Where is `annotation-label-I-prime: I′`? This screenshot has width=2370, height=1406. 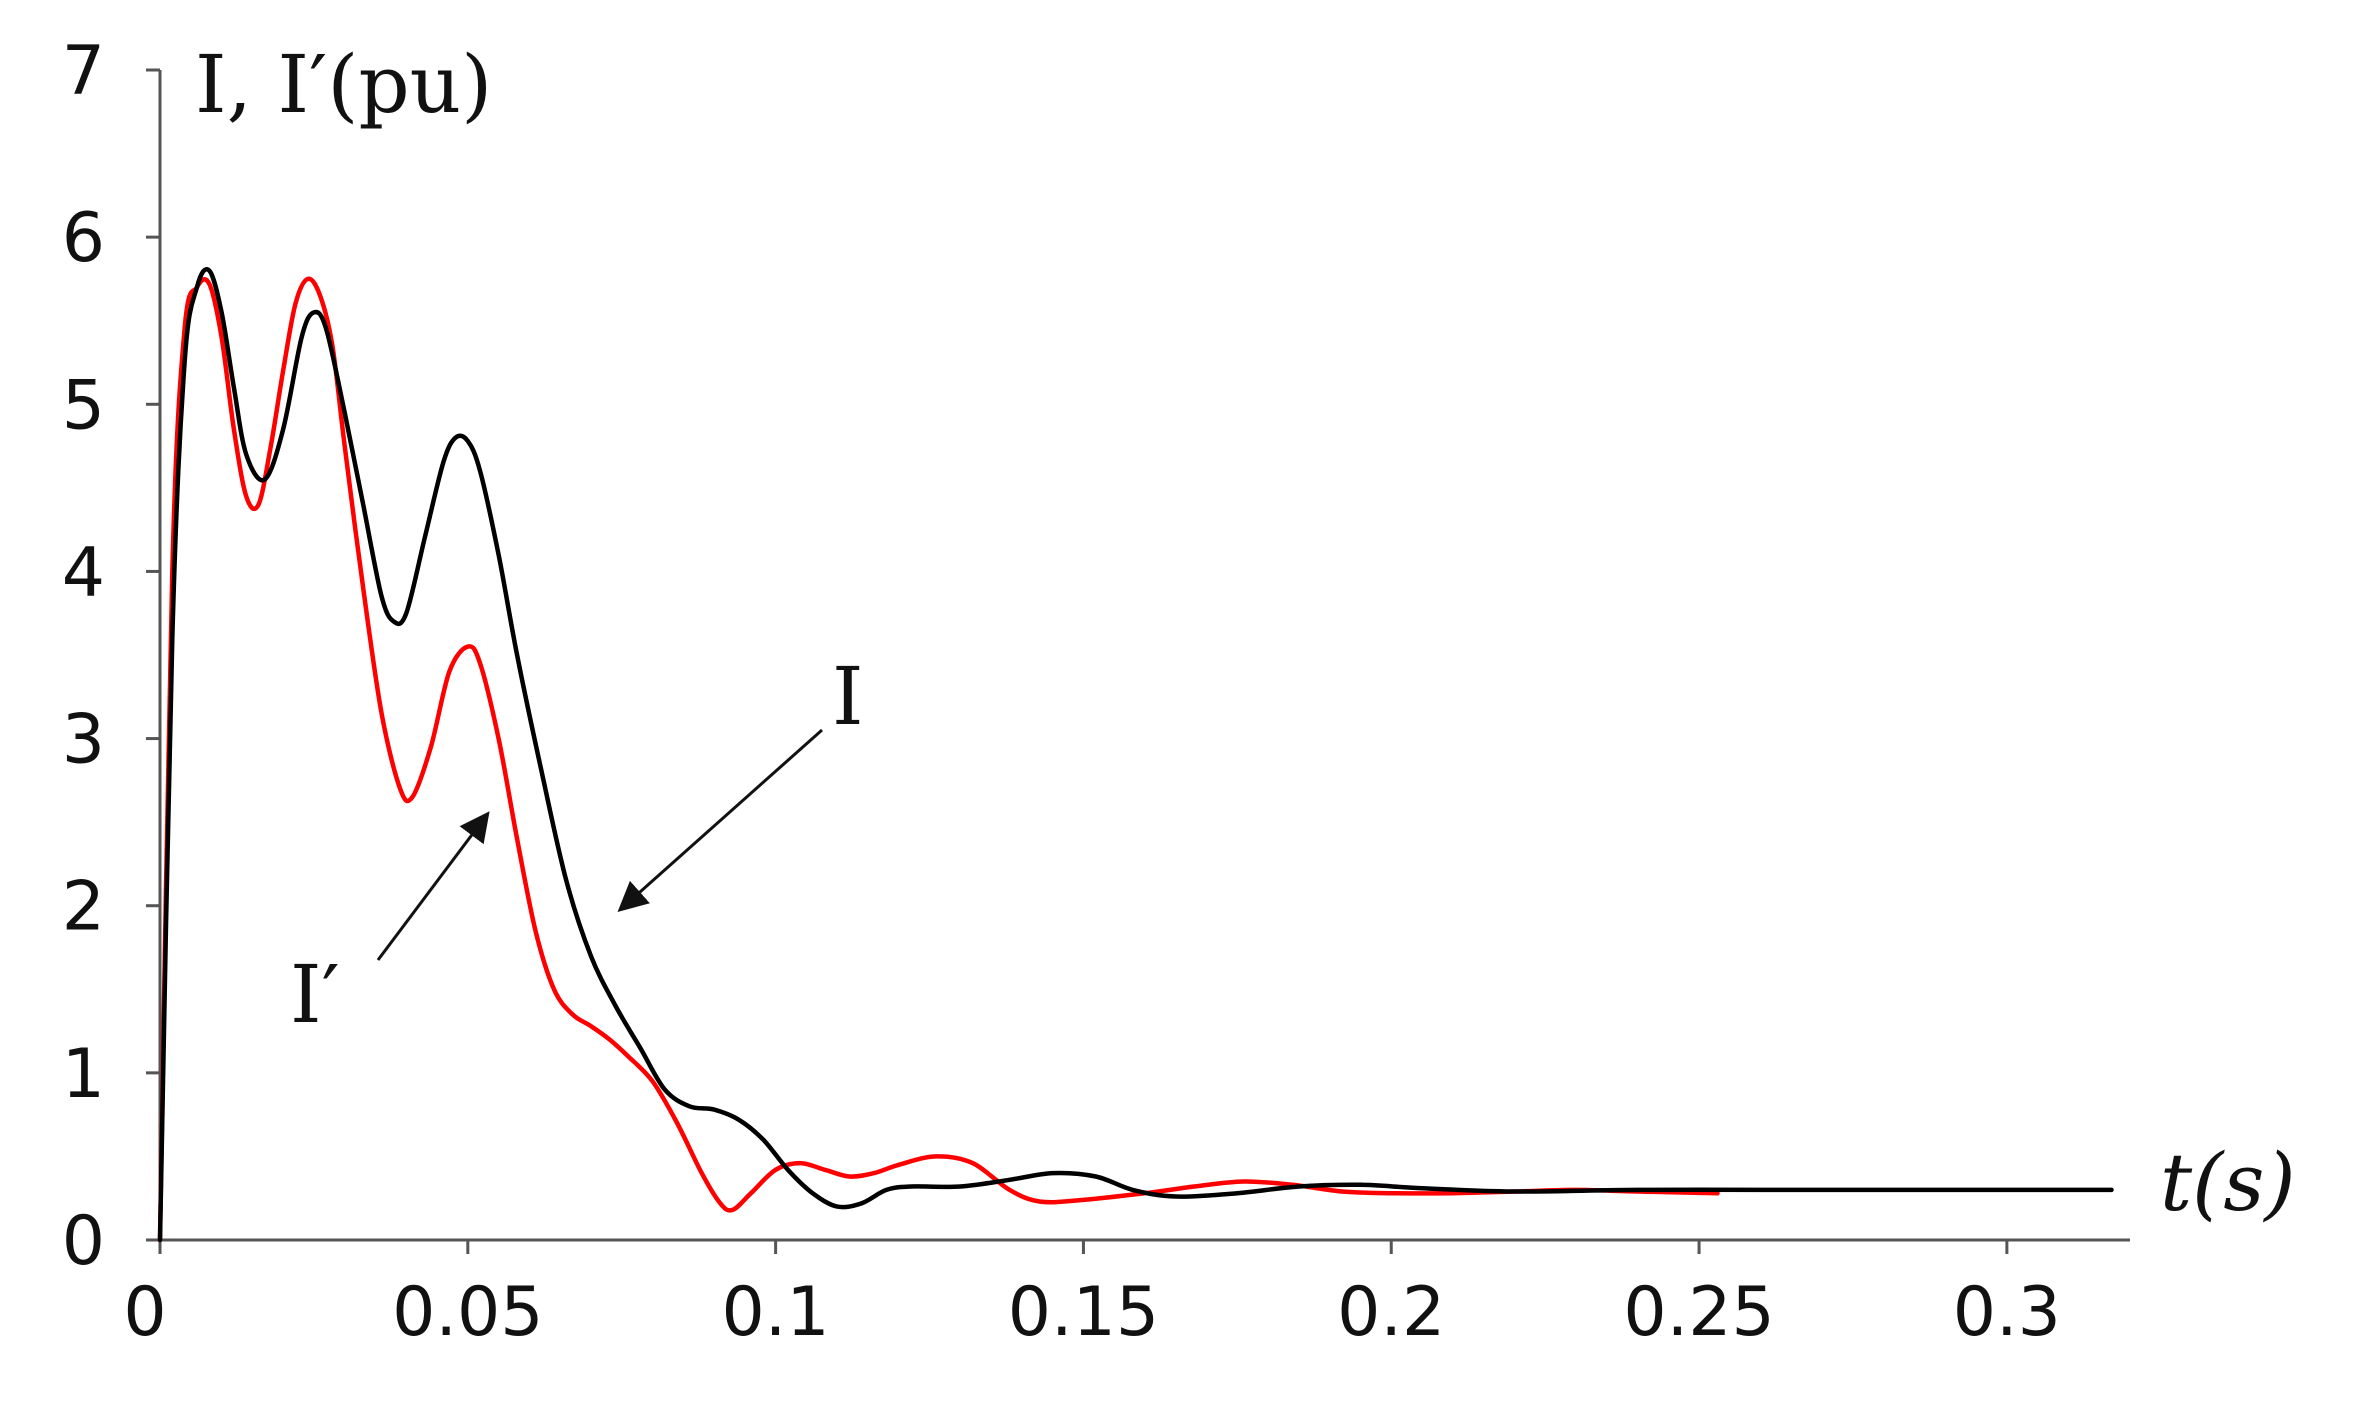
annotation-label-I-prime: I′ is located at coordinates (315, 994).